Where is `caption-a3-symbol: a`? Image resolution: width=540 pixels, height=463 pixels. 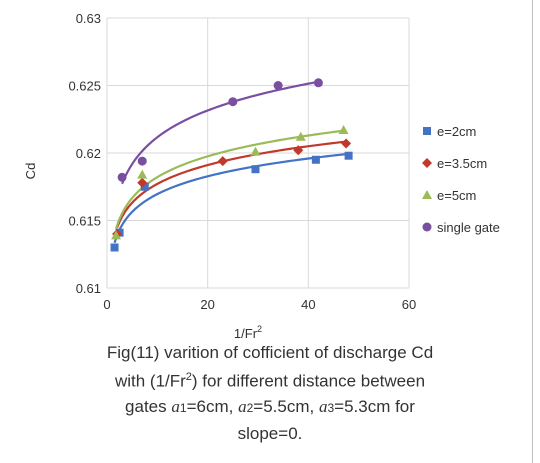
caption-a3-symbol: a is located at coordinates (323, 406).